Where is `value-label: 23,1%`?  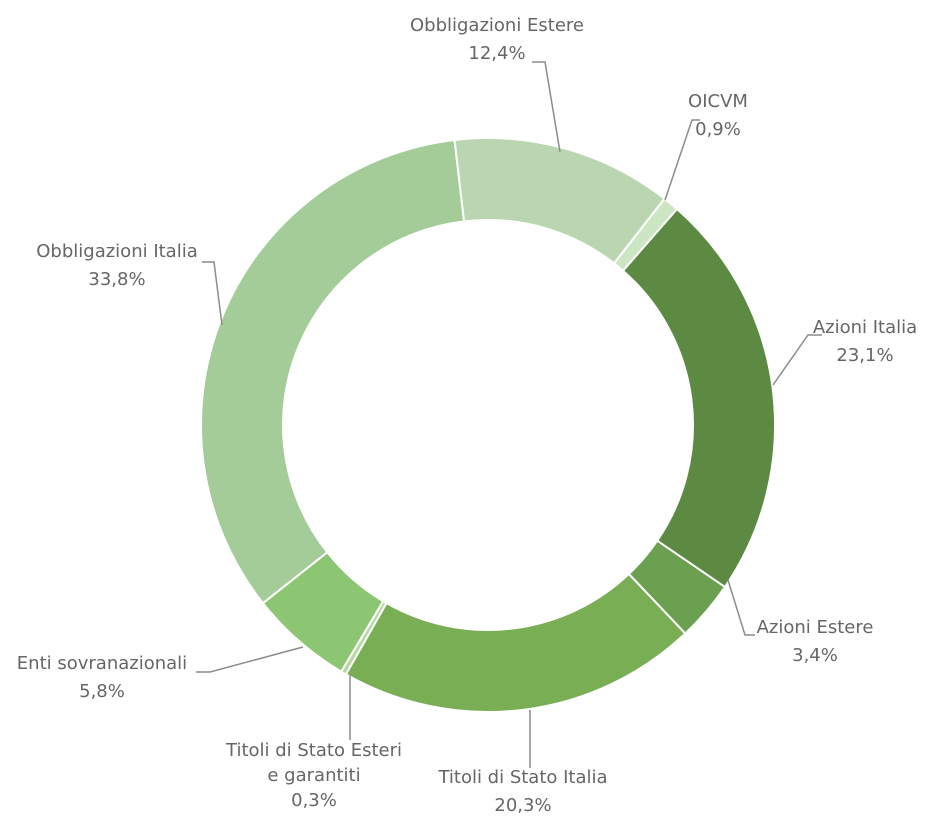 value-label: 23,1% is located at coordinates (865, 355).